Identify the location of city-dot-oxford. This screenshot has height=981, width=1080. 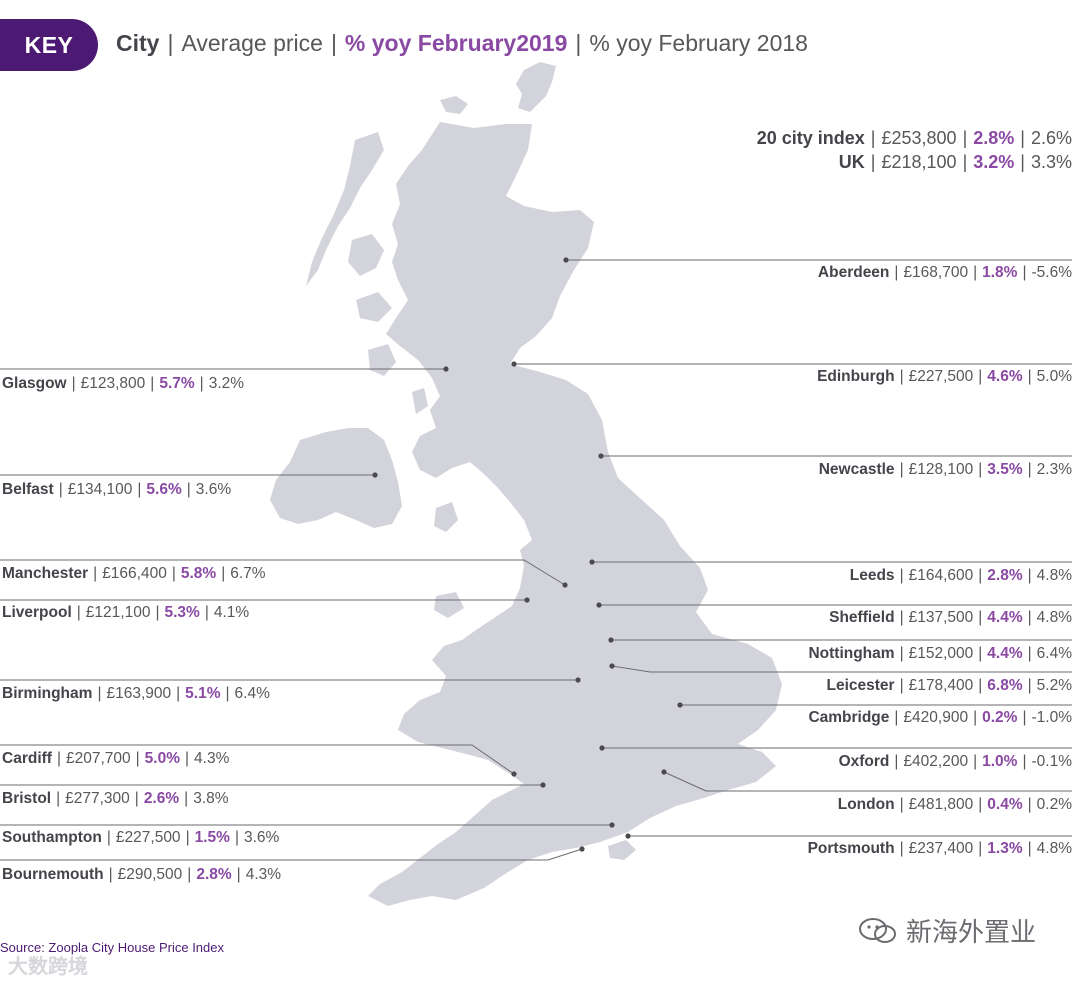
(602, 748).